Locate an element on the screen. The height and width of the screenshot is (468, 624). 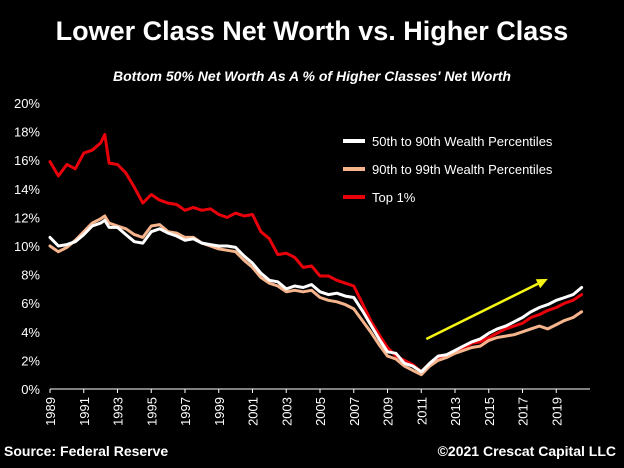
y-tick-label: 4% is located at coordinates (30, 332).